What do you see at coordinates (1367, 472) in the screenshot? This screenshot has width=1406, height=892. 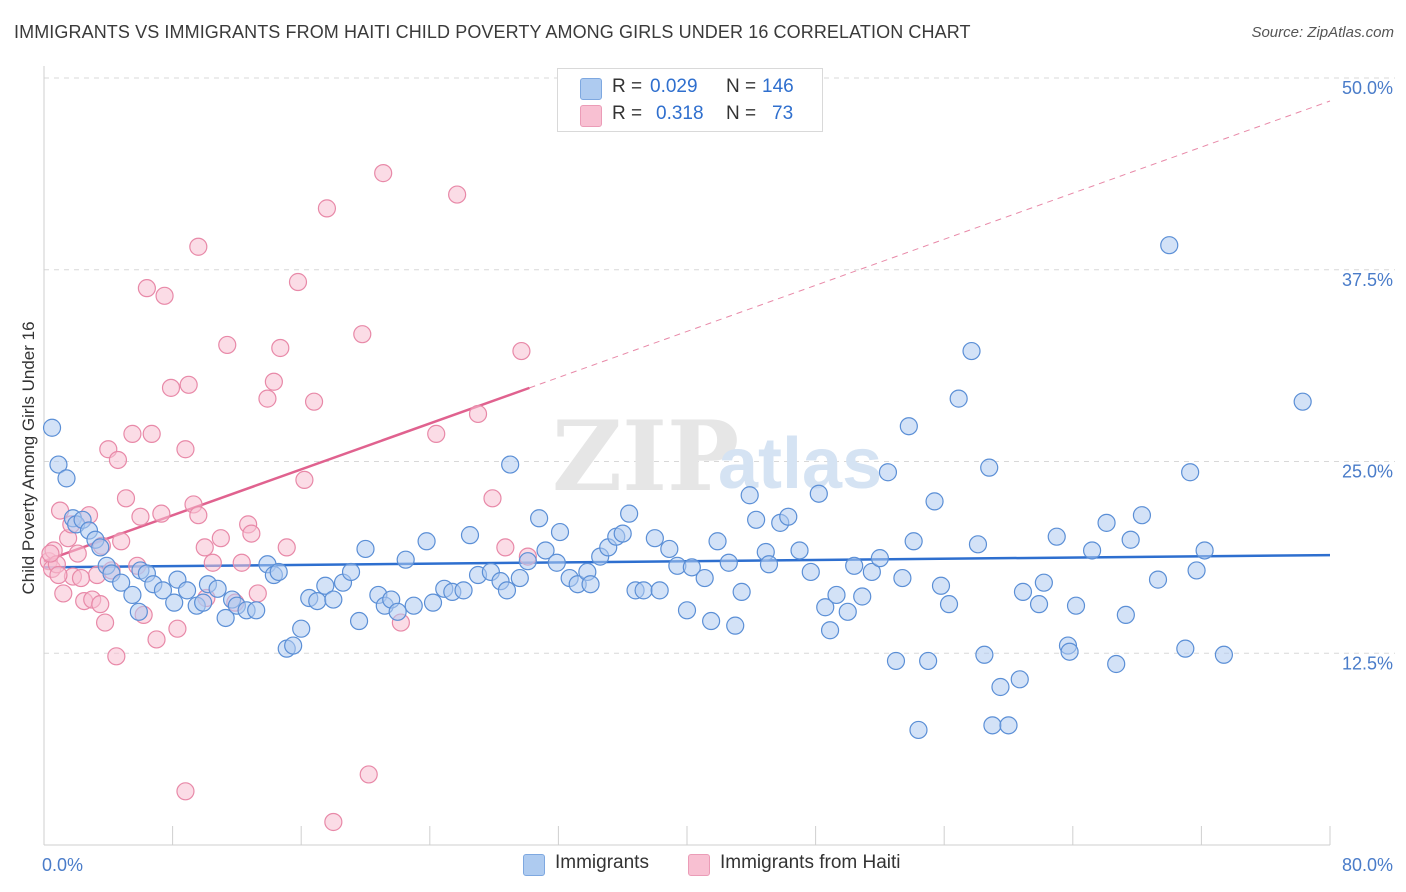 I see `y-tick-label: 25.0%` at bounding box center [1367, 472].